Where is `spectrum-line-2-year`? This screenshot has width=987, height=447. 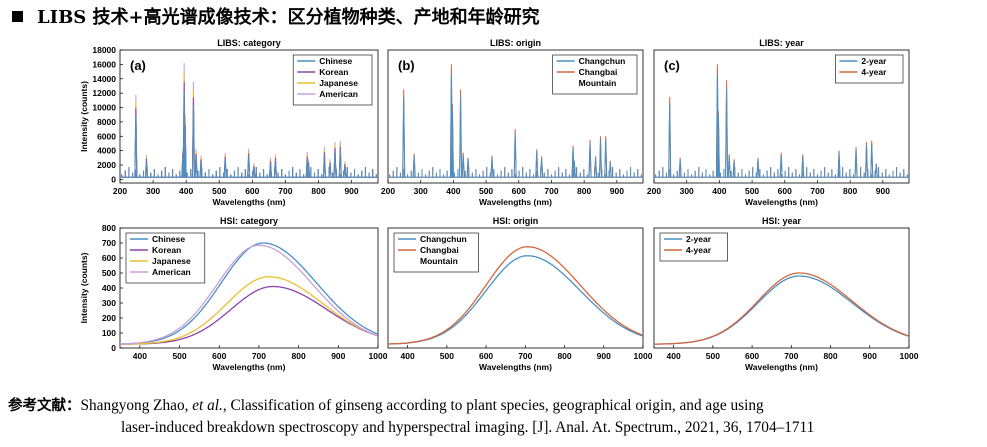 spectrum-line-2-year is located at coordinates (781, 125).